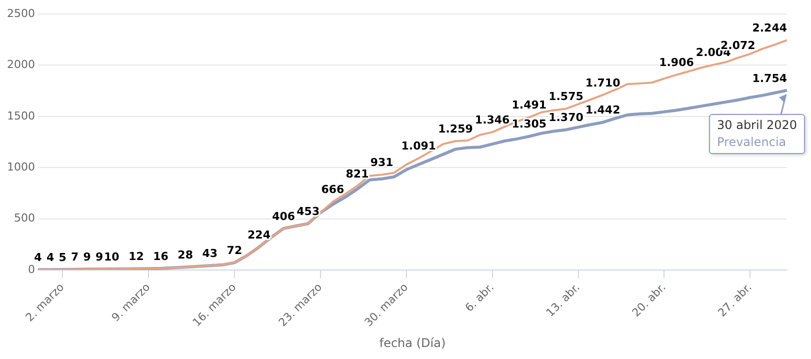 Image resolution: width=811 pixels, height=359 pixels. What do you see at coordinates (62, 257) in the screenshot?
I see `data-label: 5` at bounding box center [62, 257].